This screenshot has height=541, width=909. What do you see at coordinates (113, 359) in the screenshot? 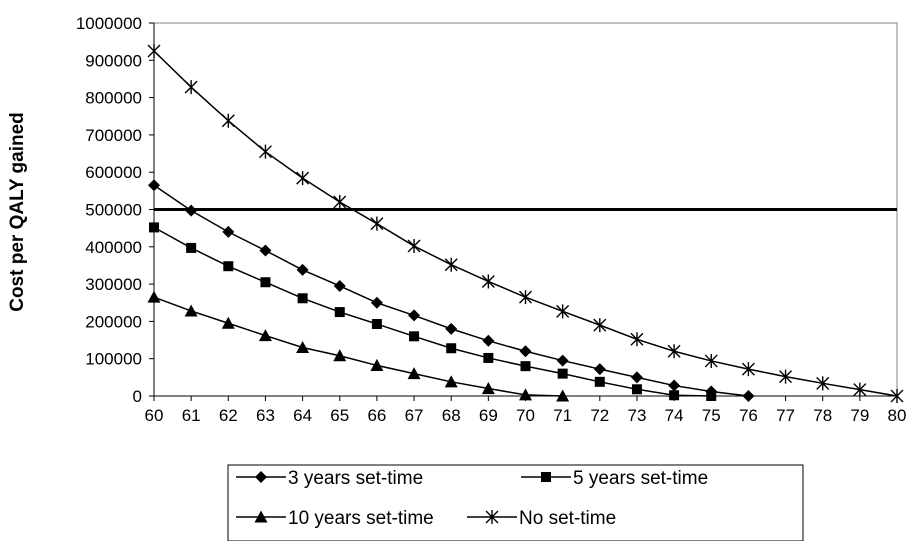
I see `y-tick-label: 100000` at bounding box center [113, 359].